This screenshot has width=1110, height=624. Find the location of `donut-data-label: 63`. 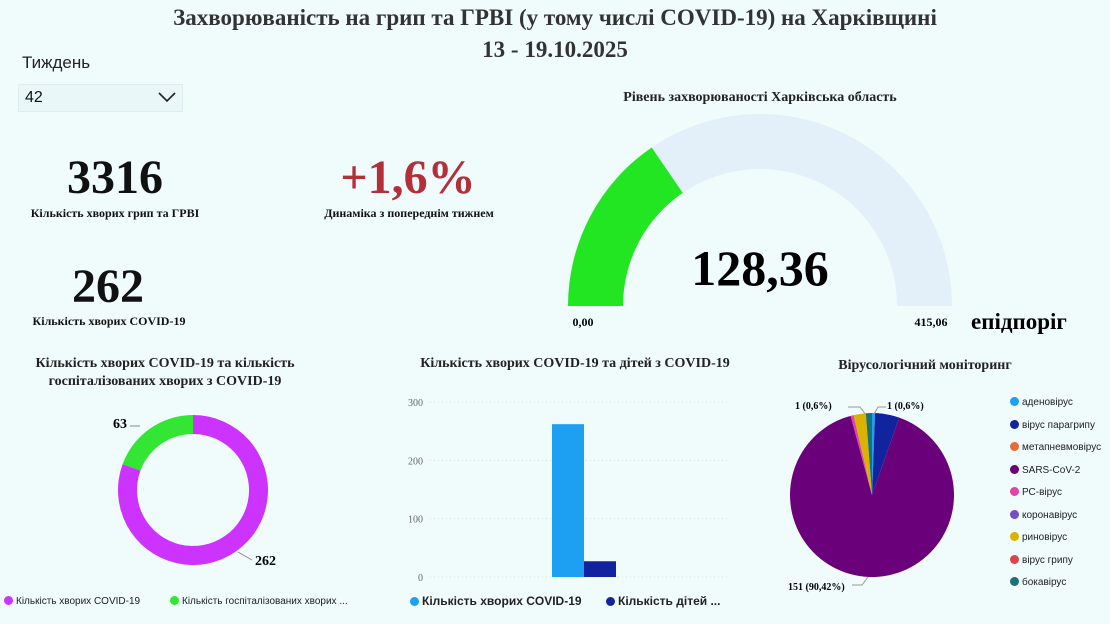

donut-data-label: 63 is located at coordinates (120, 424).